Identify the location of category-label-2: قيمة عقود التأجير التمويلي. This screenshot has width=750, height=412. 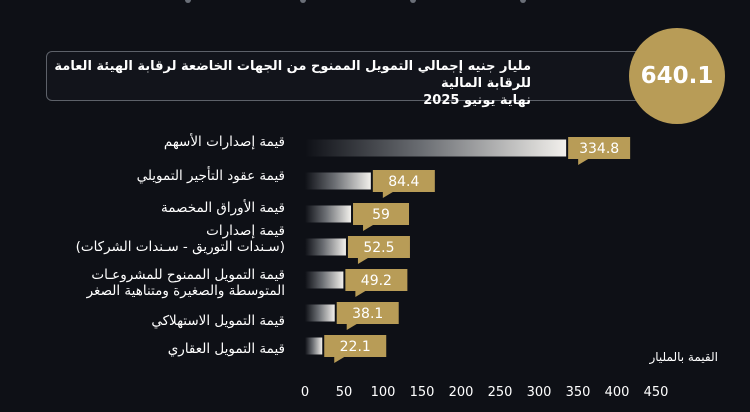
(150, 176).